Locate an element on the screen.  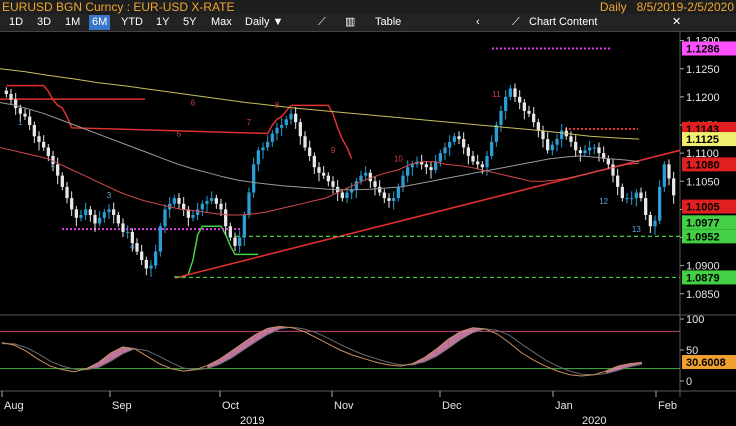
td-count-label: 8 is located at coordinates (277, 105).